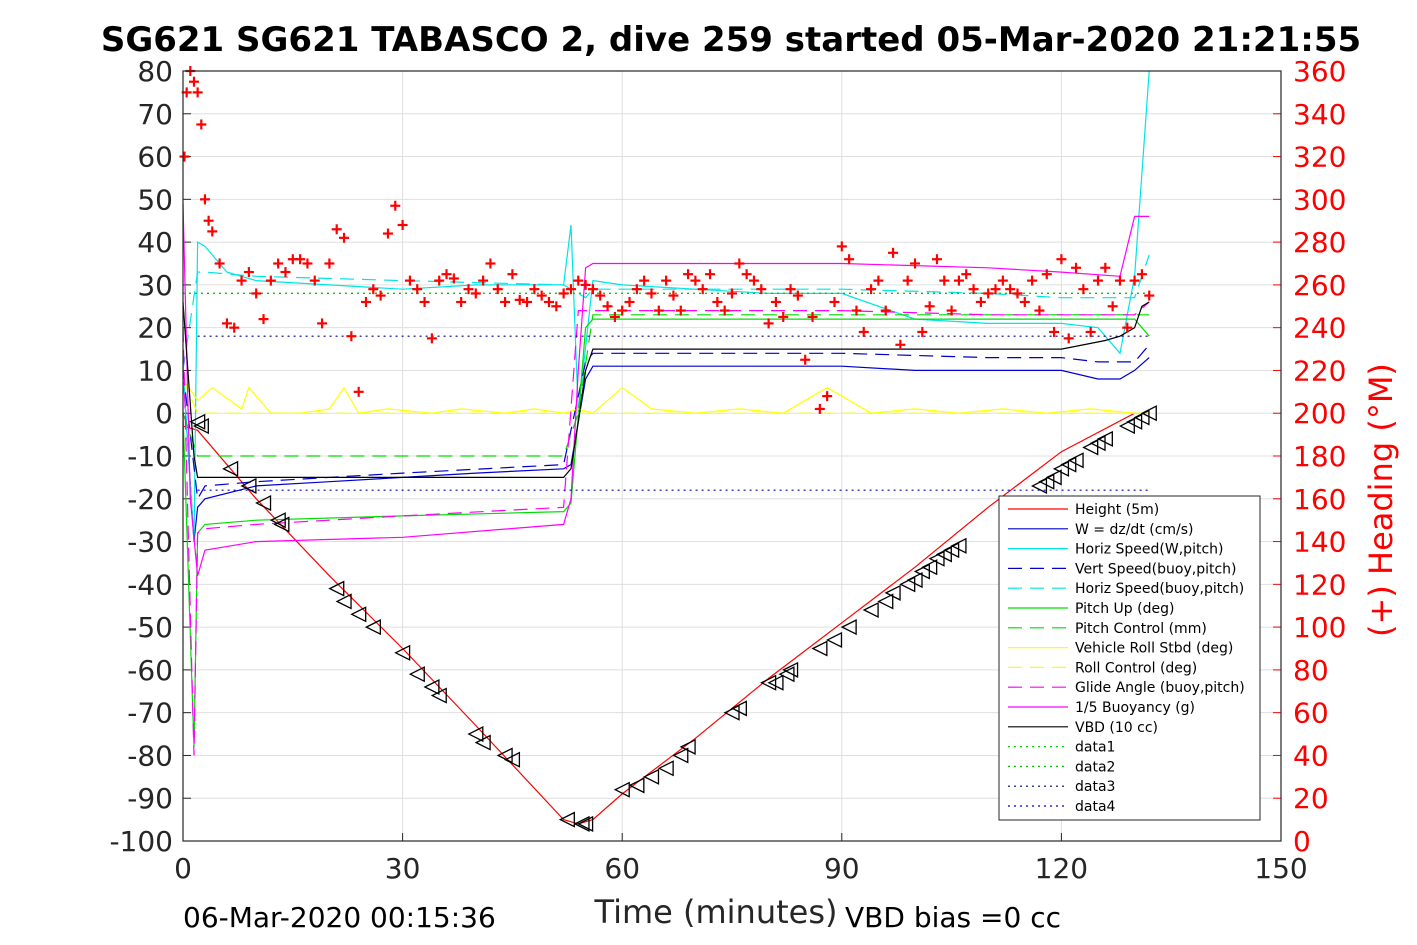  What do you see at coordinates (953, 917) in the screenshot?
I see `footer-vbd-bias: VBD bias =0 cc` at bounding box center [953, 917].